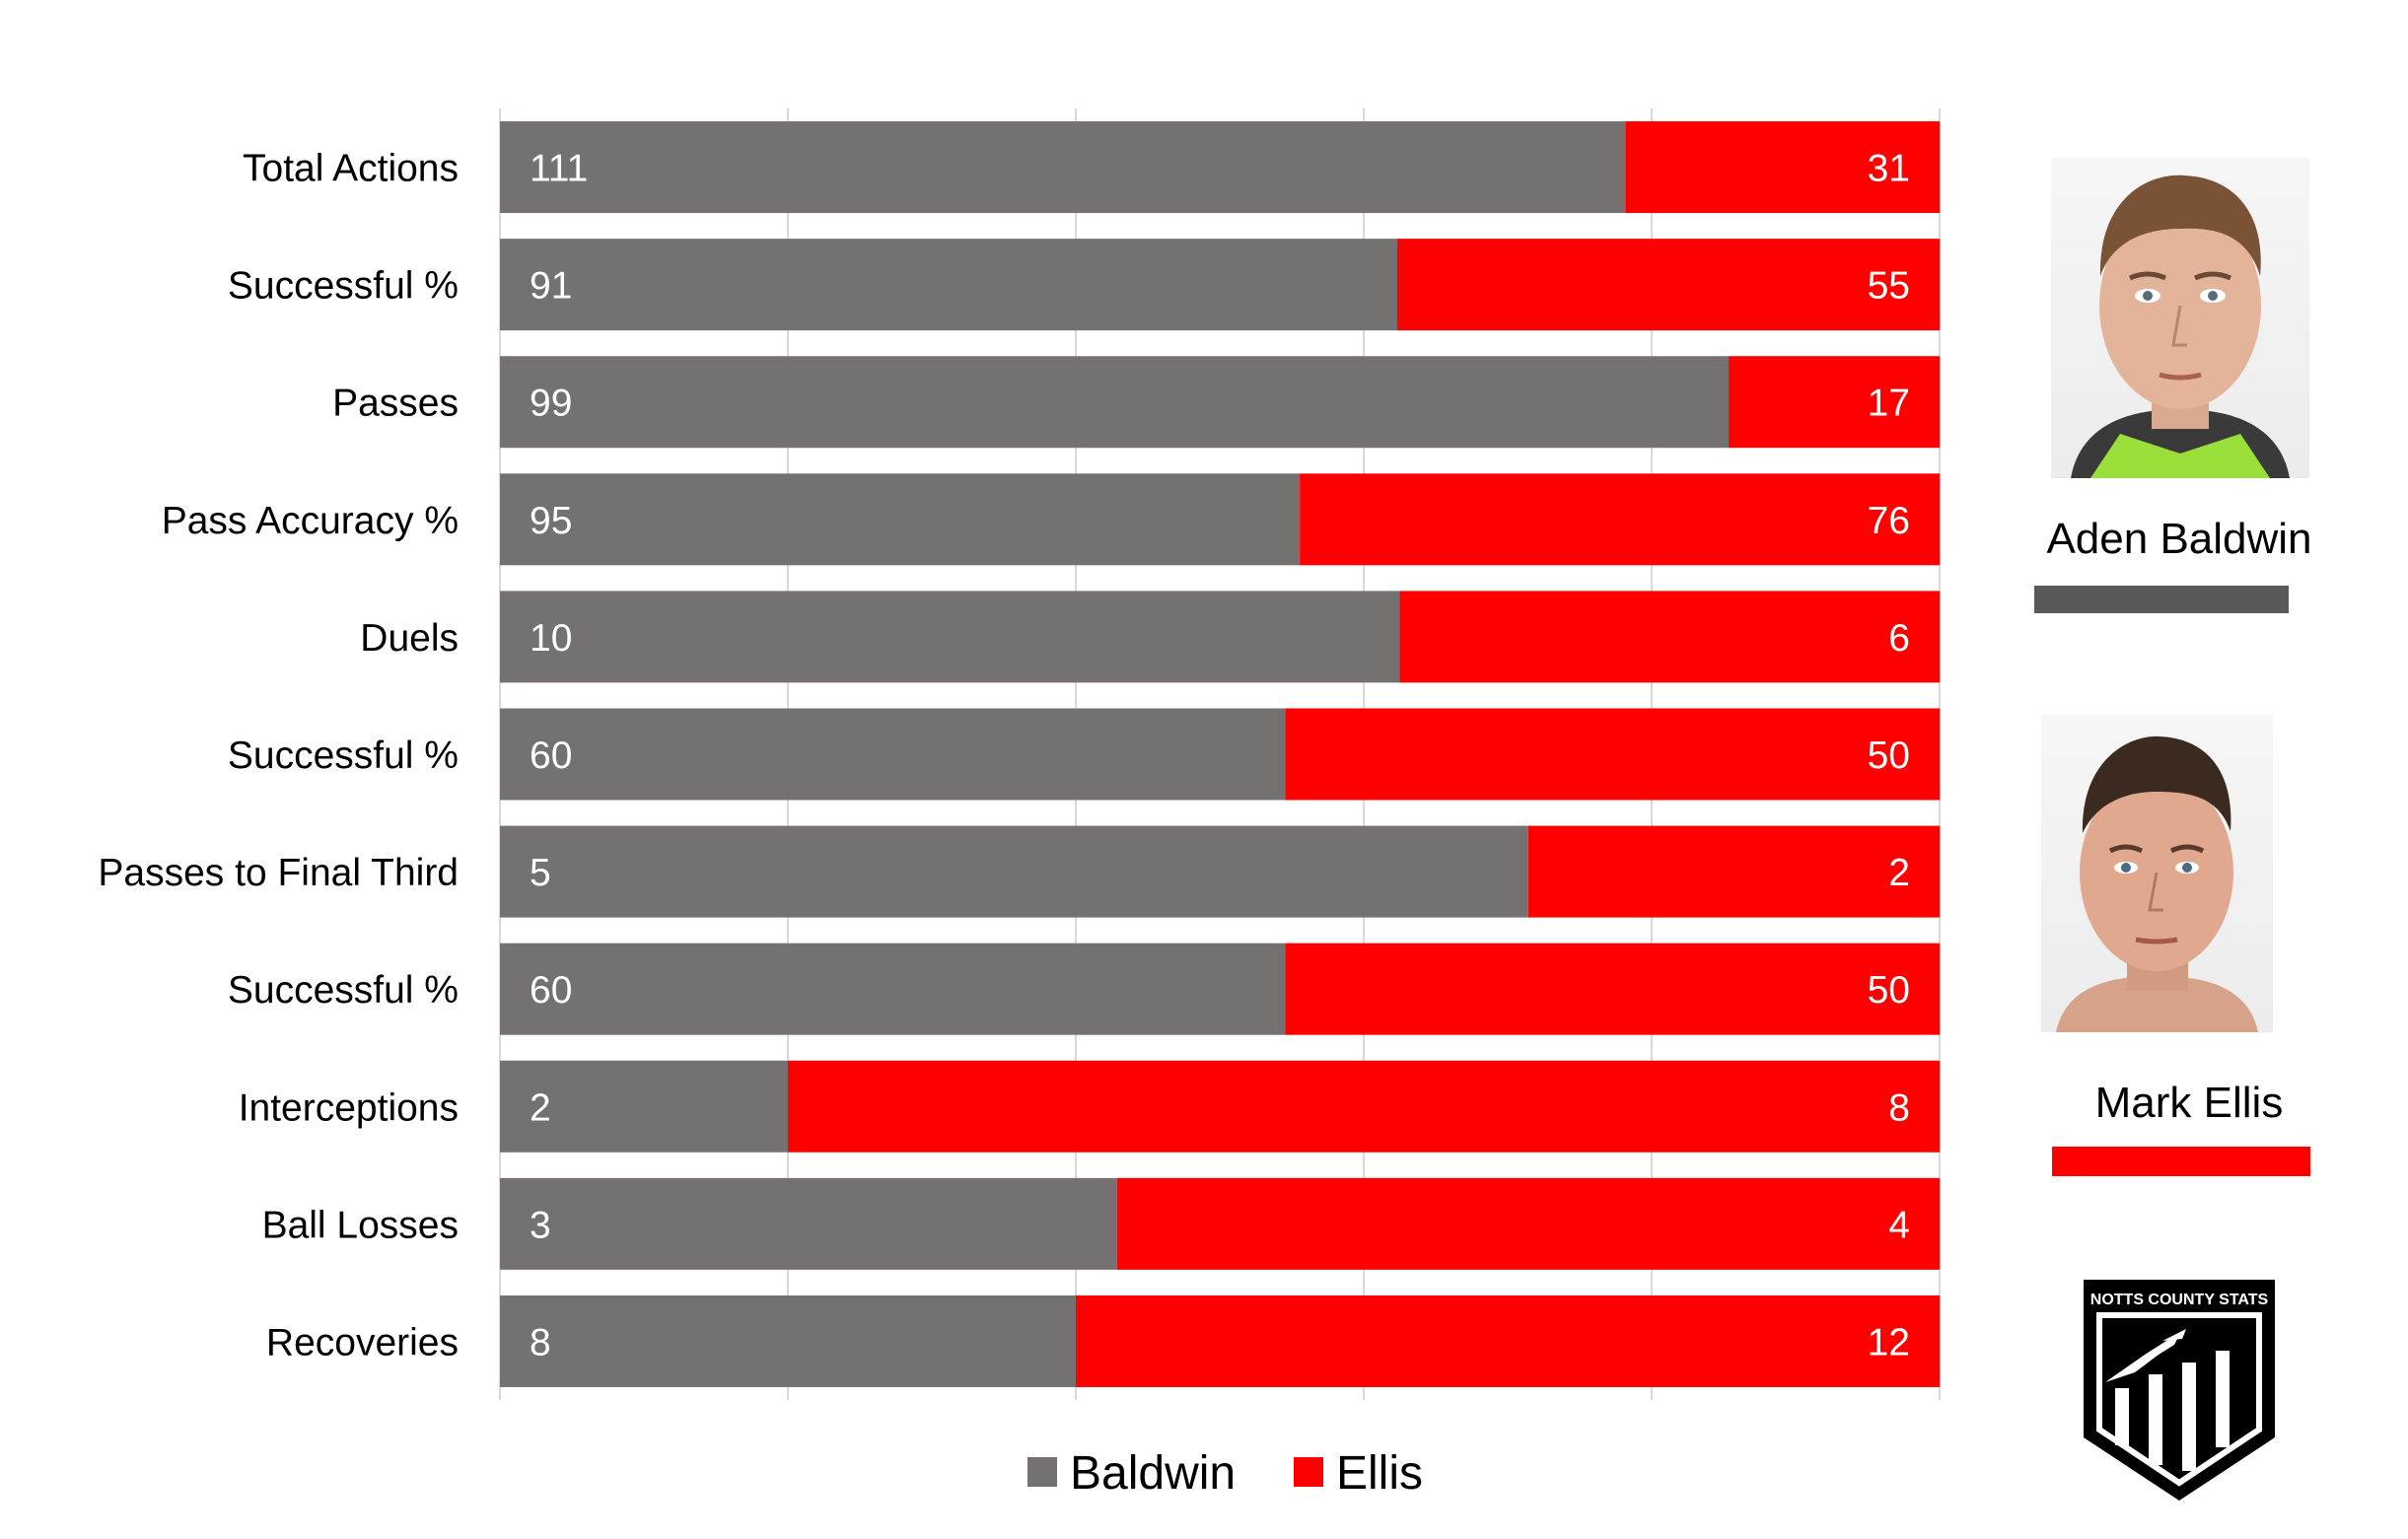  Describe the element at coordinates (1379, 1474) in the screenshot. I see `legend-label-ellis: Ellis` at that location.